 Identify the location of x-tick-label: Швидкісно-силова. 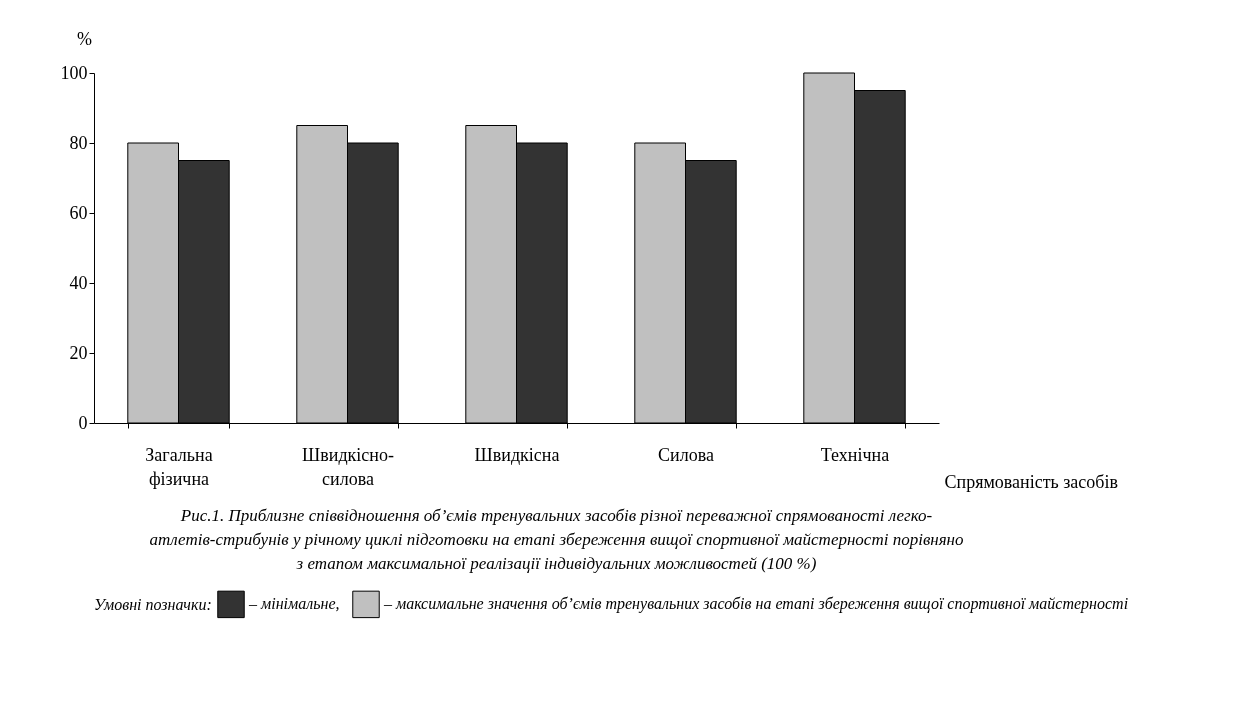
(348, 466).